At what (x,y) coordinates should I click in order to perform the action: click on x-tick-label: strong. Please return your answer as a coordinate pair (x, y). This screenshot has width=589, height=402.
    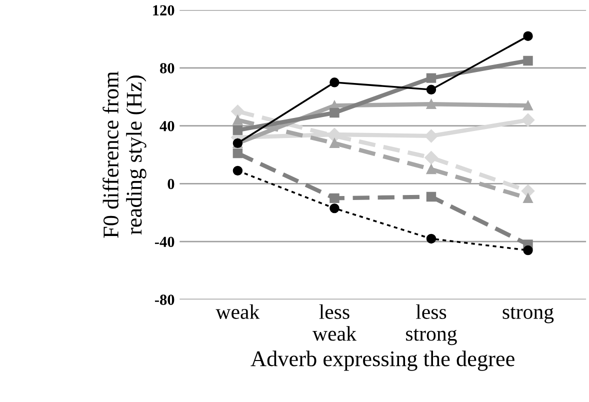
    Looking at the image, I should click on (528, 315).